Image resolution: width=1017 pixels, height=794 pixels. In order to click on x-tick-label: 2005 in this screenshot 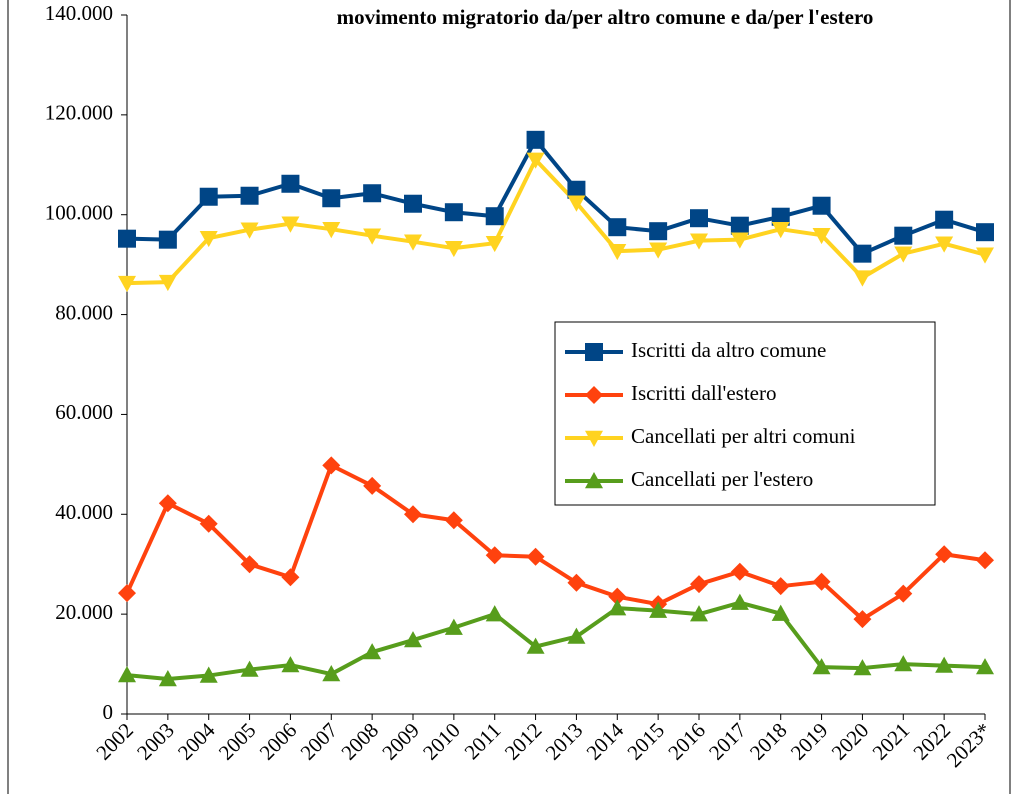, I will do `click(237, 741)`.